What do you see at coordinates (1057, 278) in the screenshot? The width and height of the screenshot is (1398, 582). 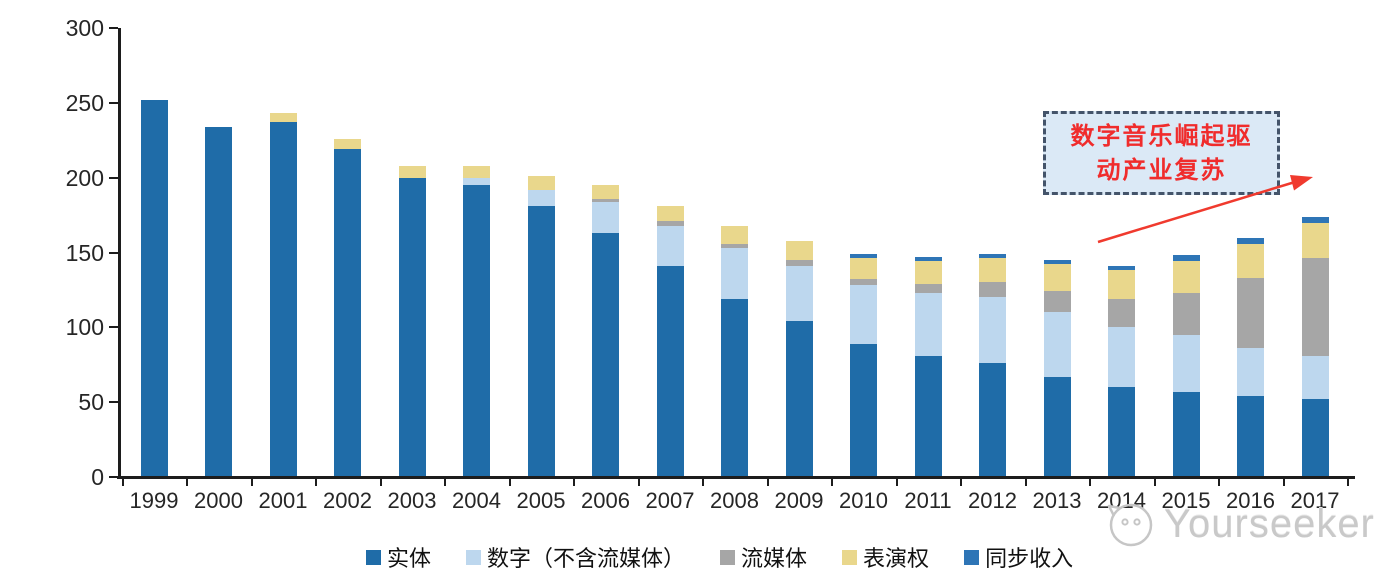 I see `bar-2013-performance-rights-segment` at bounding box center [1057, 278].